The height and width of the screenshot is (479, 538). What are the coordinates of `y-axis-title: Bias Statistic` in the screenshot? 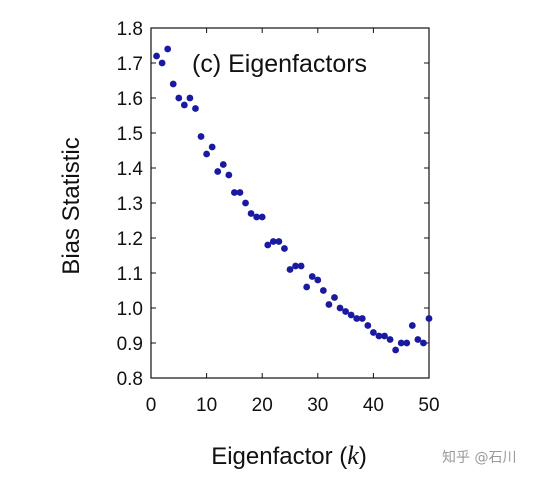 It's located at (71, 205).